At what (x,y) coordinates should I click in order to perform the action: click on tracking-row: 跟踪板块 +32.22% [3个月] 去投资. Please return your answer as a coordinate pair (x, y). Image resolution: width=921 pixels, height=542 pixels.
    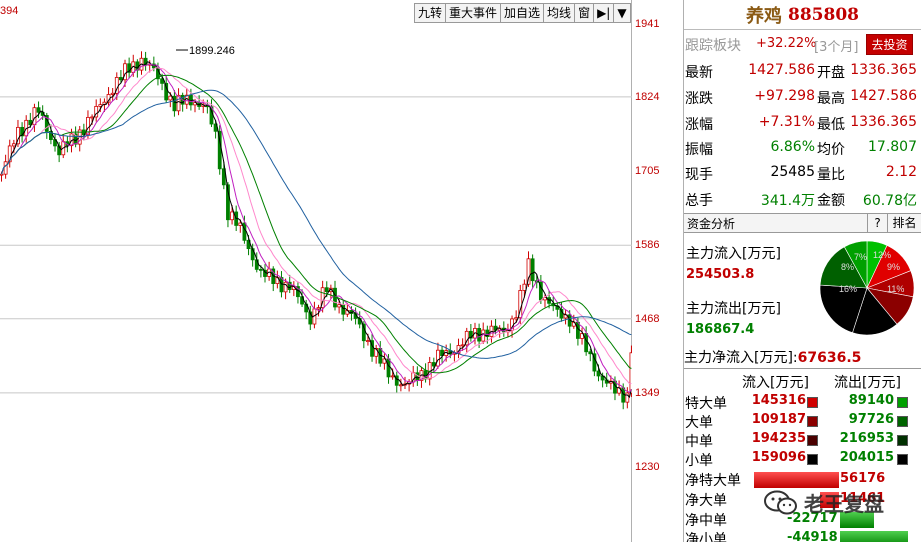
    Looking at the image, I should click on (802, 45).